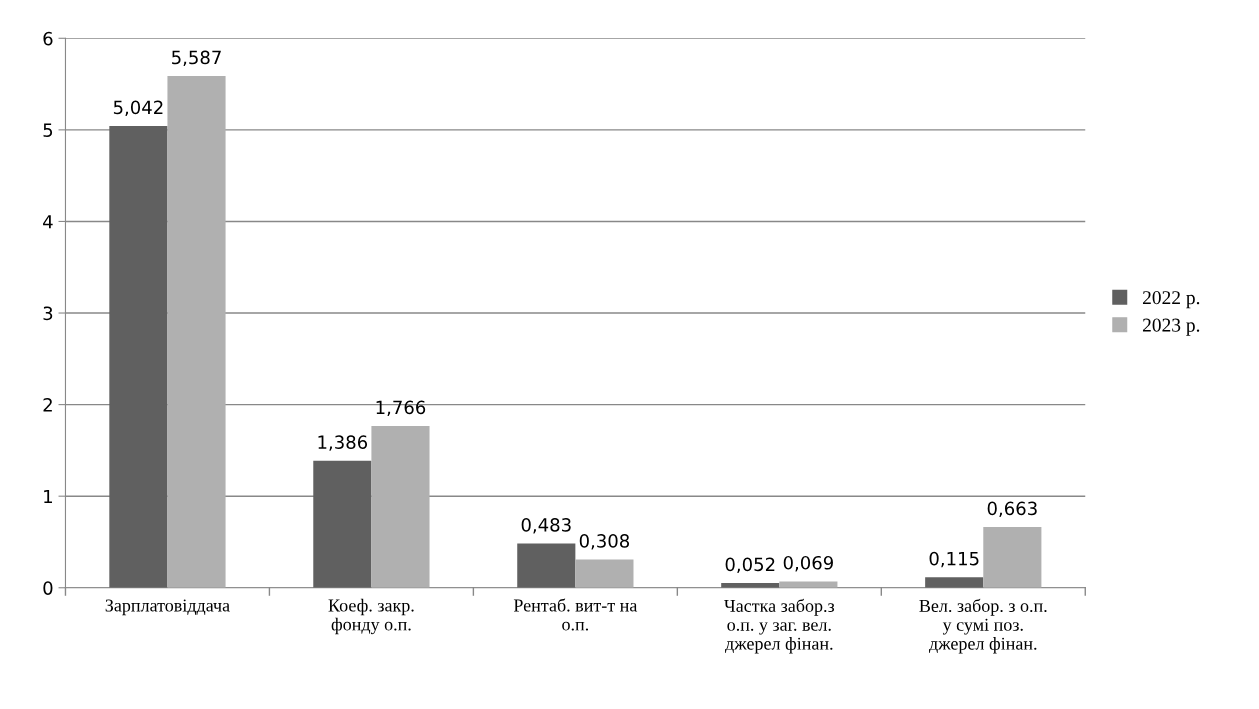 The height and width of the screenshot is (709, 1259). Describe the element at coordinates (575, 614) in the screenshot. I see `x-tick-label: Рентаб. вит-т на о.п.` at that location.